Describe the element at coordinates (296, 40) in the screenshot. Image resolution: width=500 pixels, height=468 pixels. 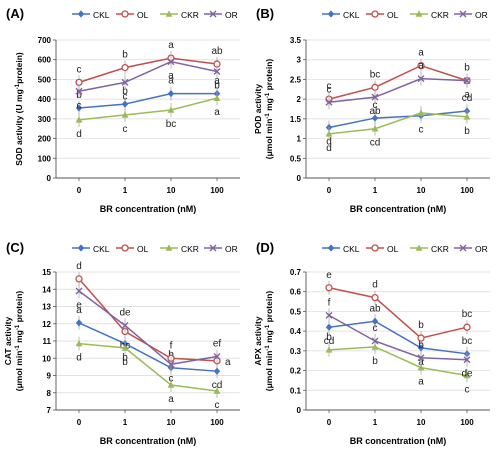
I see `y-tick-label: 3.5` at that location.